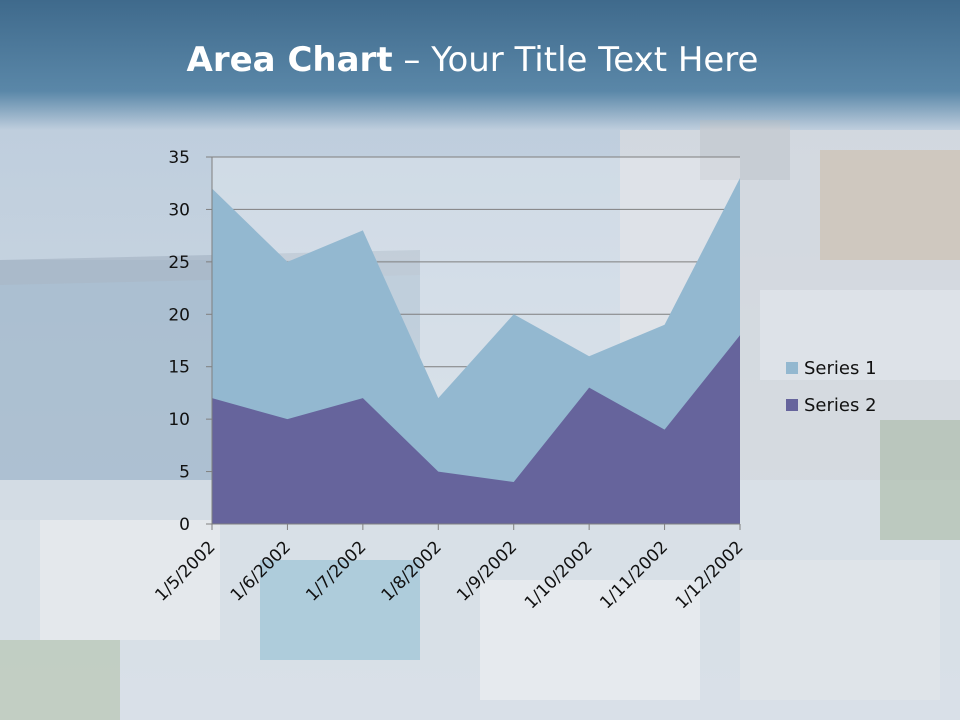 The width and height of the screenshot is (960, 720). What do you see at coordinates (336, 571) in the screenshot?
I see `x-tick-label: 1/7/2002` at bounding box center [336, 571].